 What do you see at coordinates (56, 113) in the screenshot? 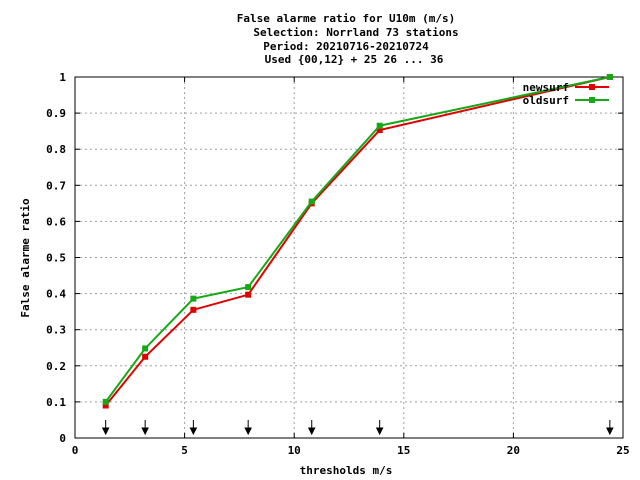
I see `y-tick-label: 0.9` at bounding box center [56, 113].